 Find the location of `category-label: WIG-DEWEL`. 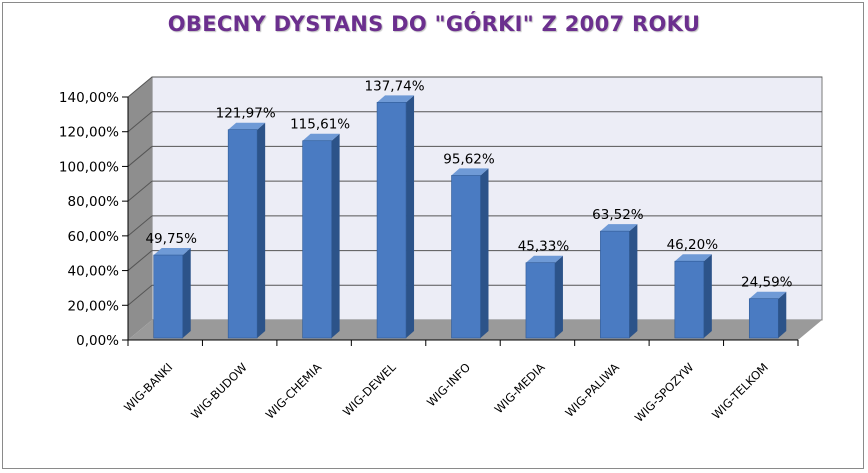

category-label: WIG-DEWEL is located at coordinates (369, 389).